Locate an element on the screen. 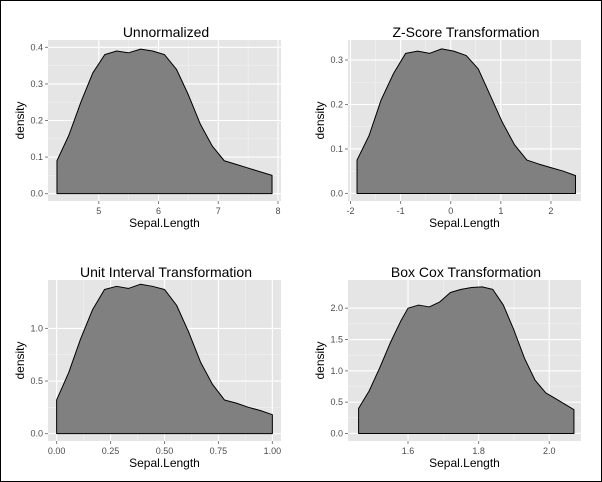 Image resolution: width=602 pixels, height=482 pixels. x-tick-label: 1.6 is located at coordinates (408, 451).